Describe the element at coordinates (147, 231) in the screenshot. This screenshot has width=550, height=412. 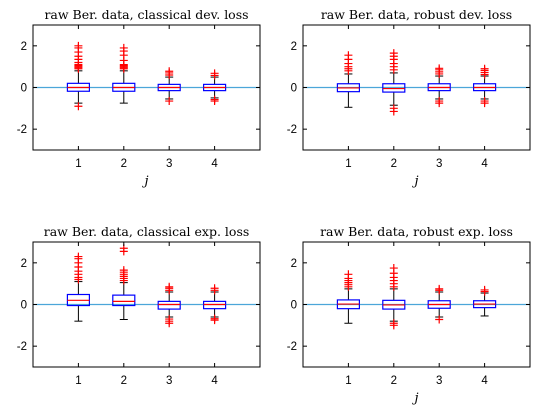
I see `subplot-title: raw Ber. data, classical exp. loss` at that location.